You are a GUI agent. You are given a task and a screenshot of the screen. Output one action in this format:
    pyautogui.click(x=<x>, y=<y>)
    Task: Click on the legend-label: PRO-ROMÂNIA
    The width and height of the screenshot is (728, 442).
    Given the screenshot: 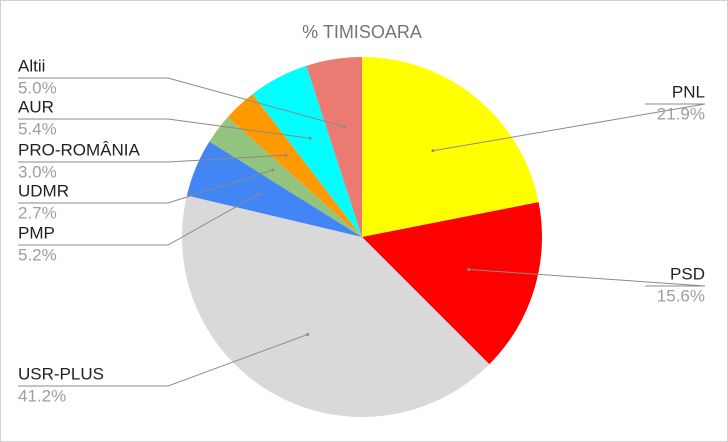 What is the action you would take?
    pyautogui.click(x=79, y=149)
    